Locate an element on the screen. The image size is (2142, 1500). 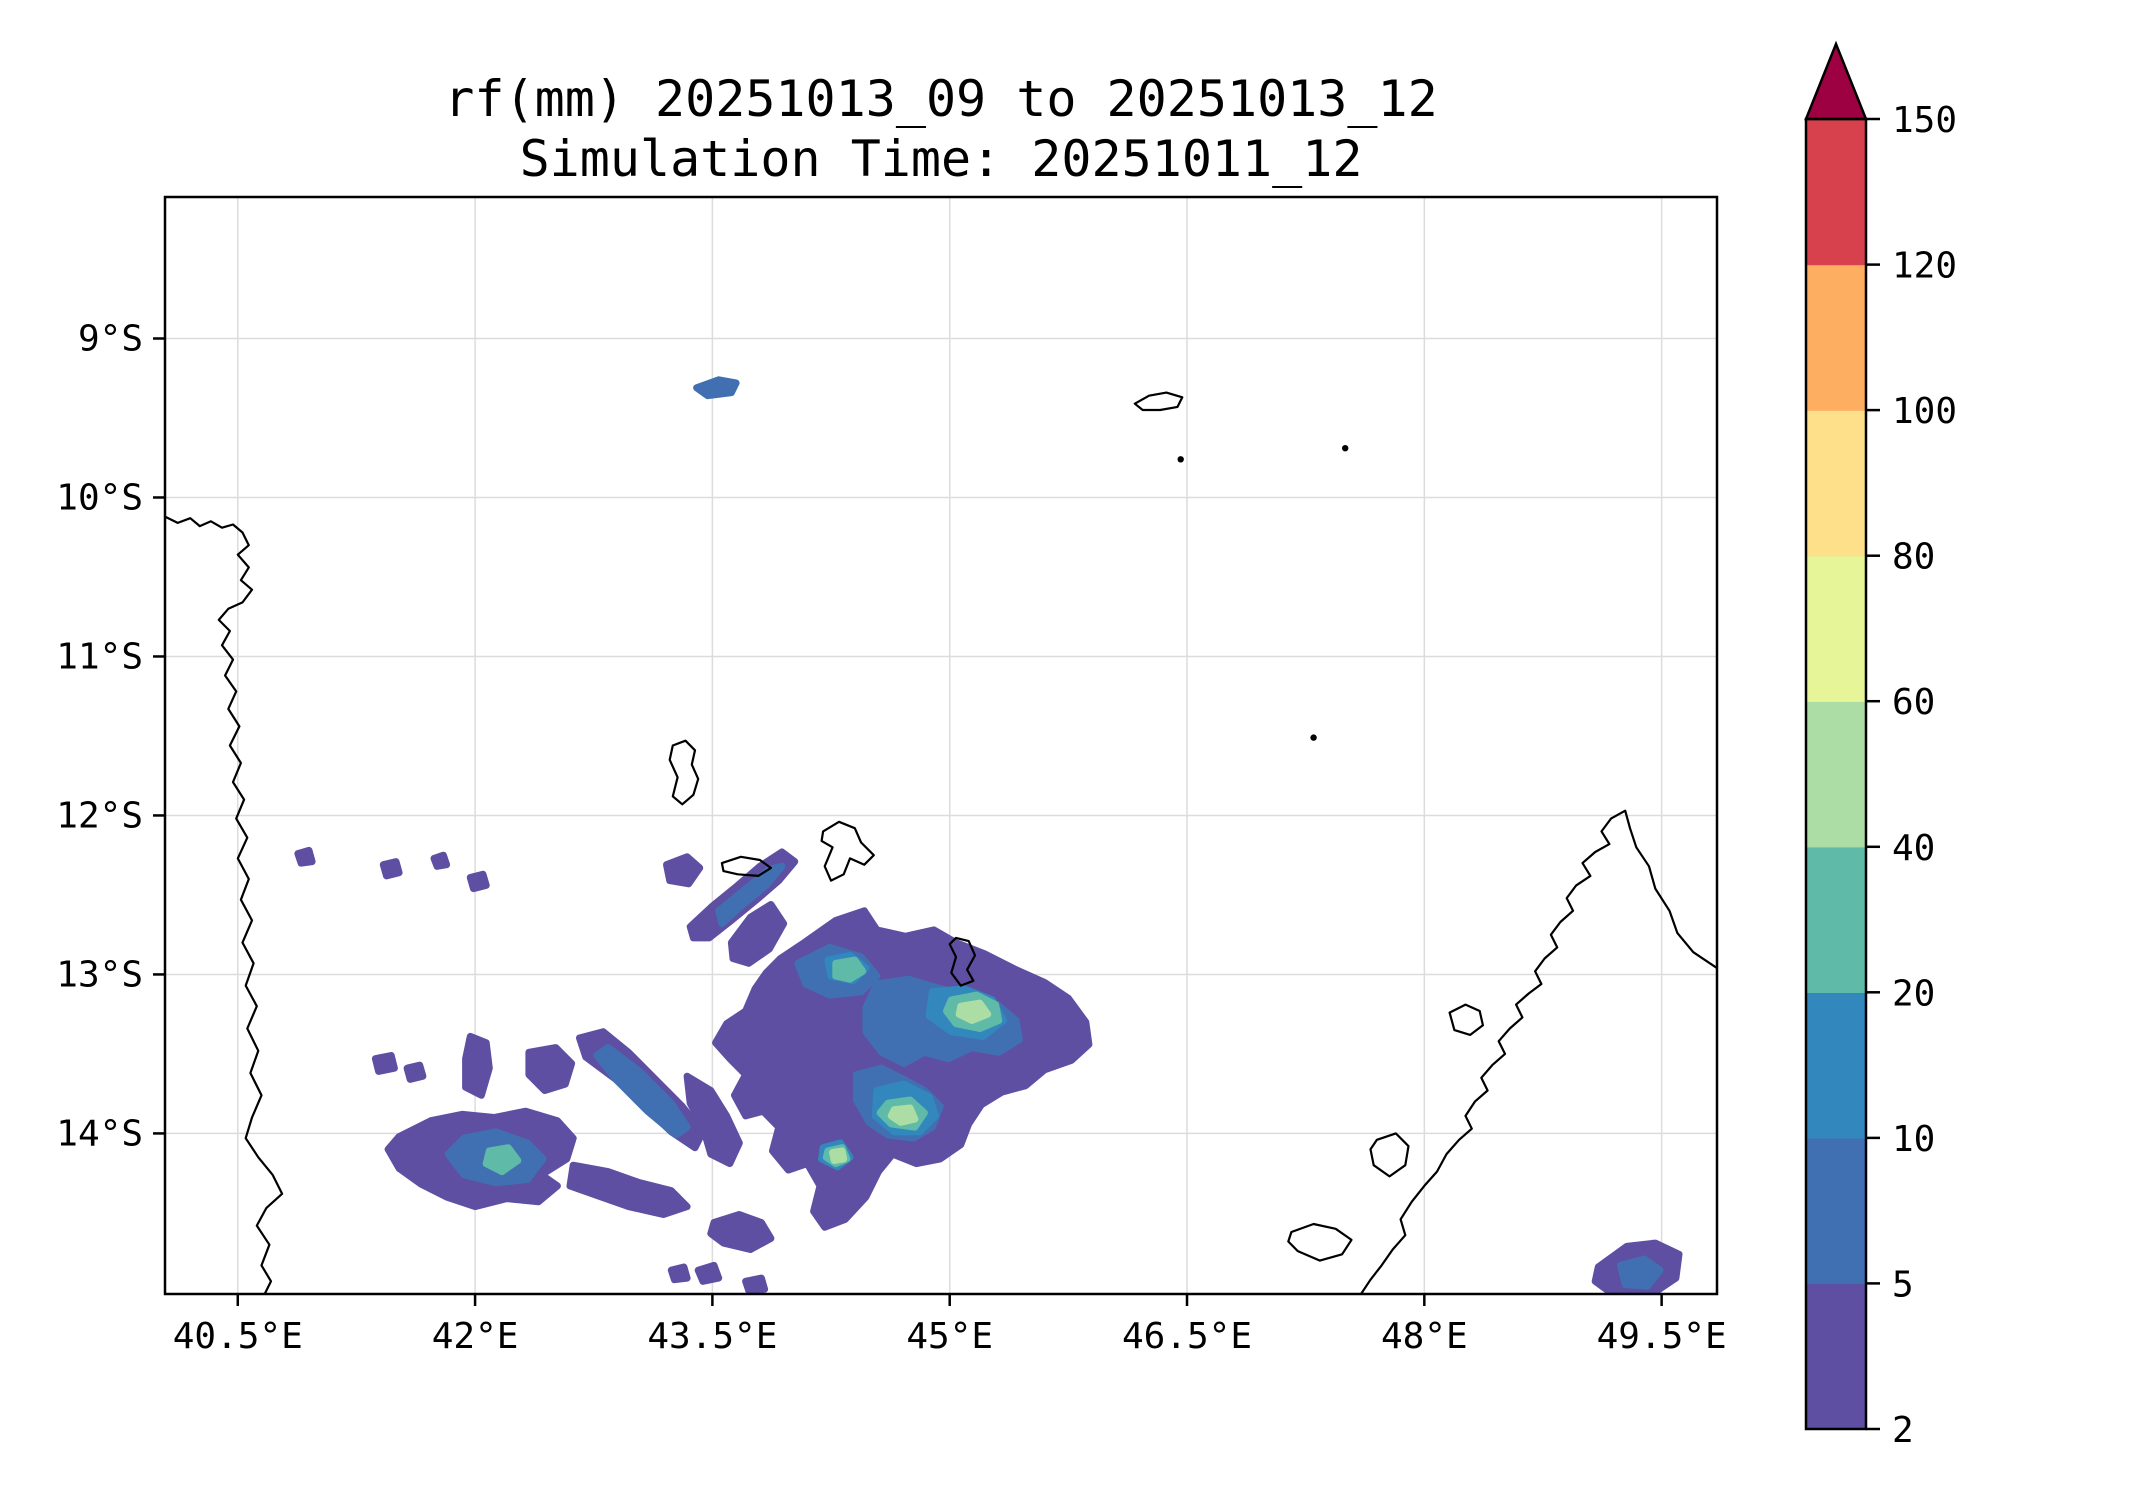
rain-patch-speck-f is located at coordinates (440, 860).